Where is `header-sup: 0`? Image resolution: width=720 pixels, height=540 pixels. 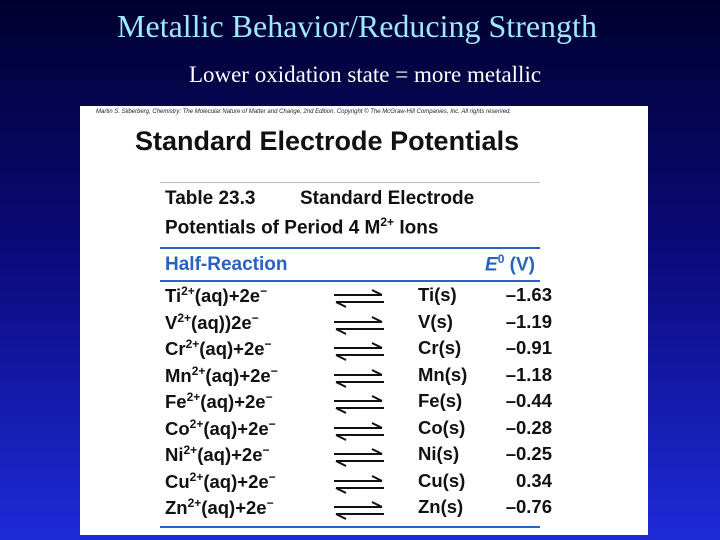
header-sup: 0 is located at coordinates (501, 259).